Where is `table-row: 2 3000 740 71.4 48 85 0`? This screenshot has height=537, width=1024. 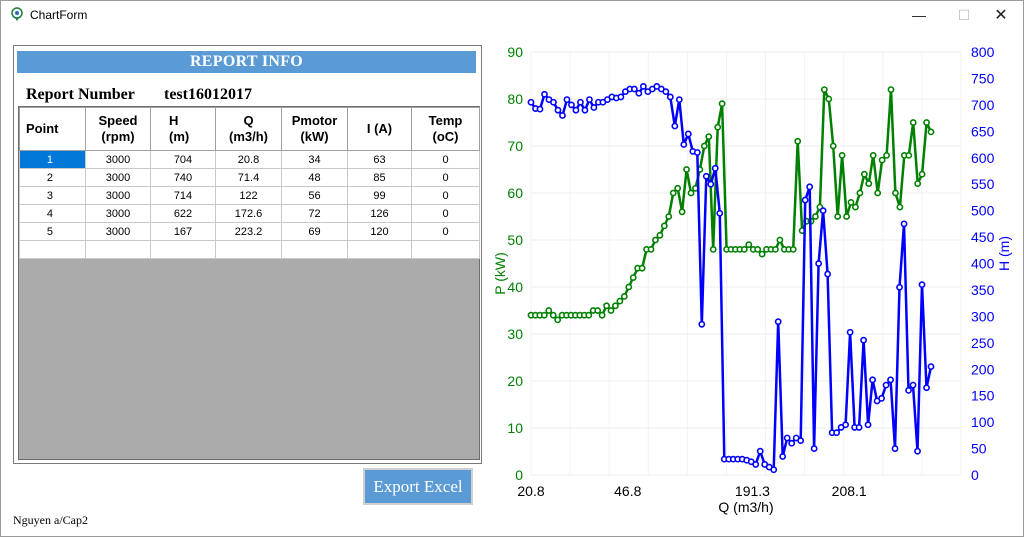
table-row: 2 3000 740 71.4 48 85 0 is located at coordinates (249, 177).